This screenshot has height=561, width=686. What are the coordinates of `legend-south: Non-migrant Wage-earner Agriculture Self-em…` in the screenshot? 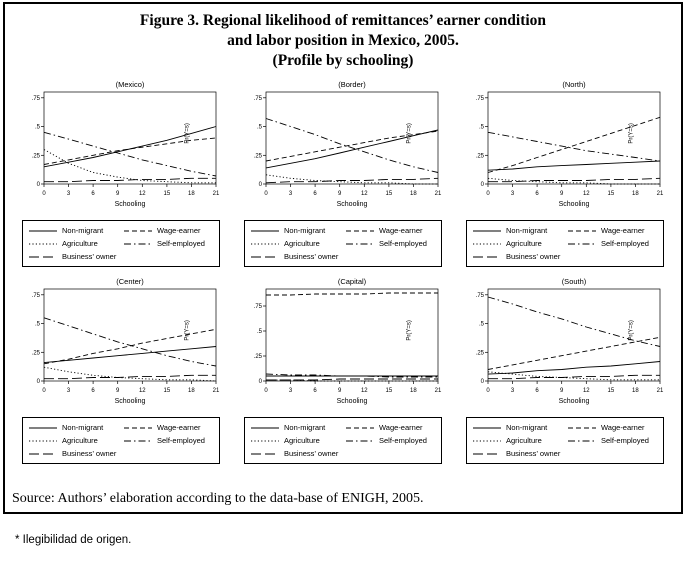 It's located at (565, 441).